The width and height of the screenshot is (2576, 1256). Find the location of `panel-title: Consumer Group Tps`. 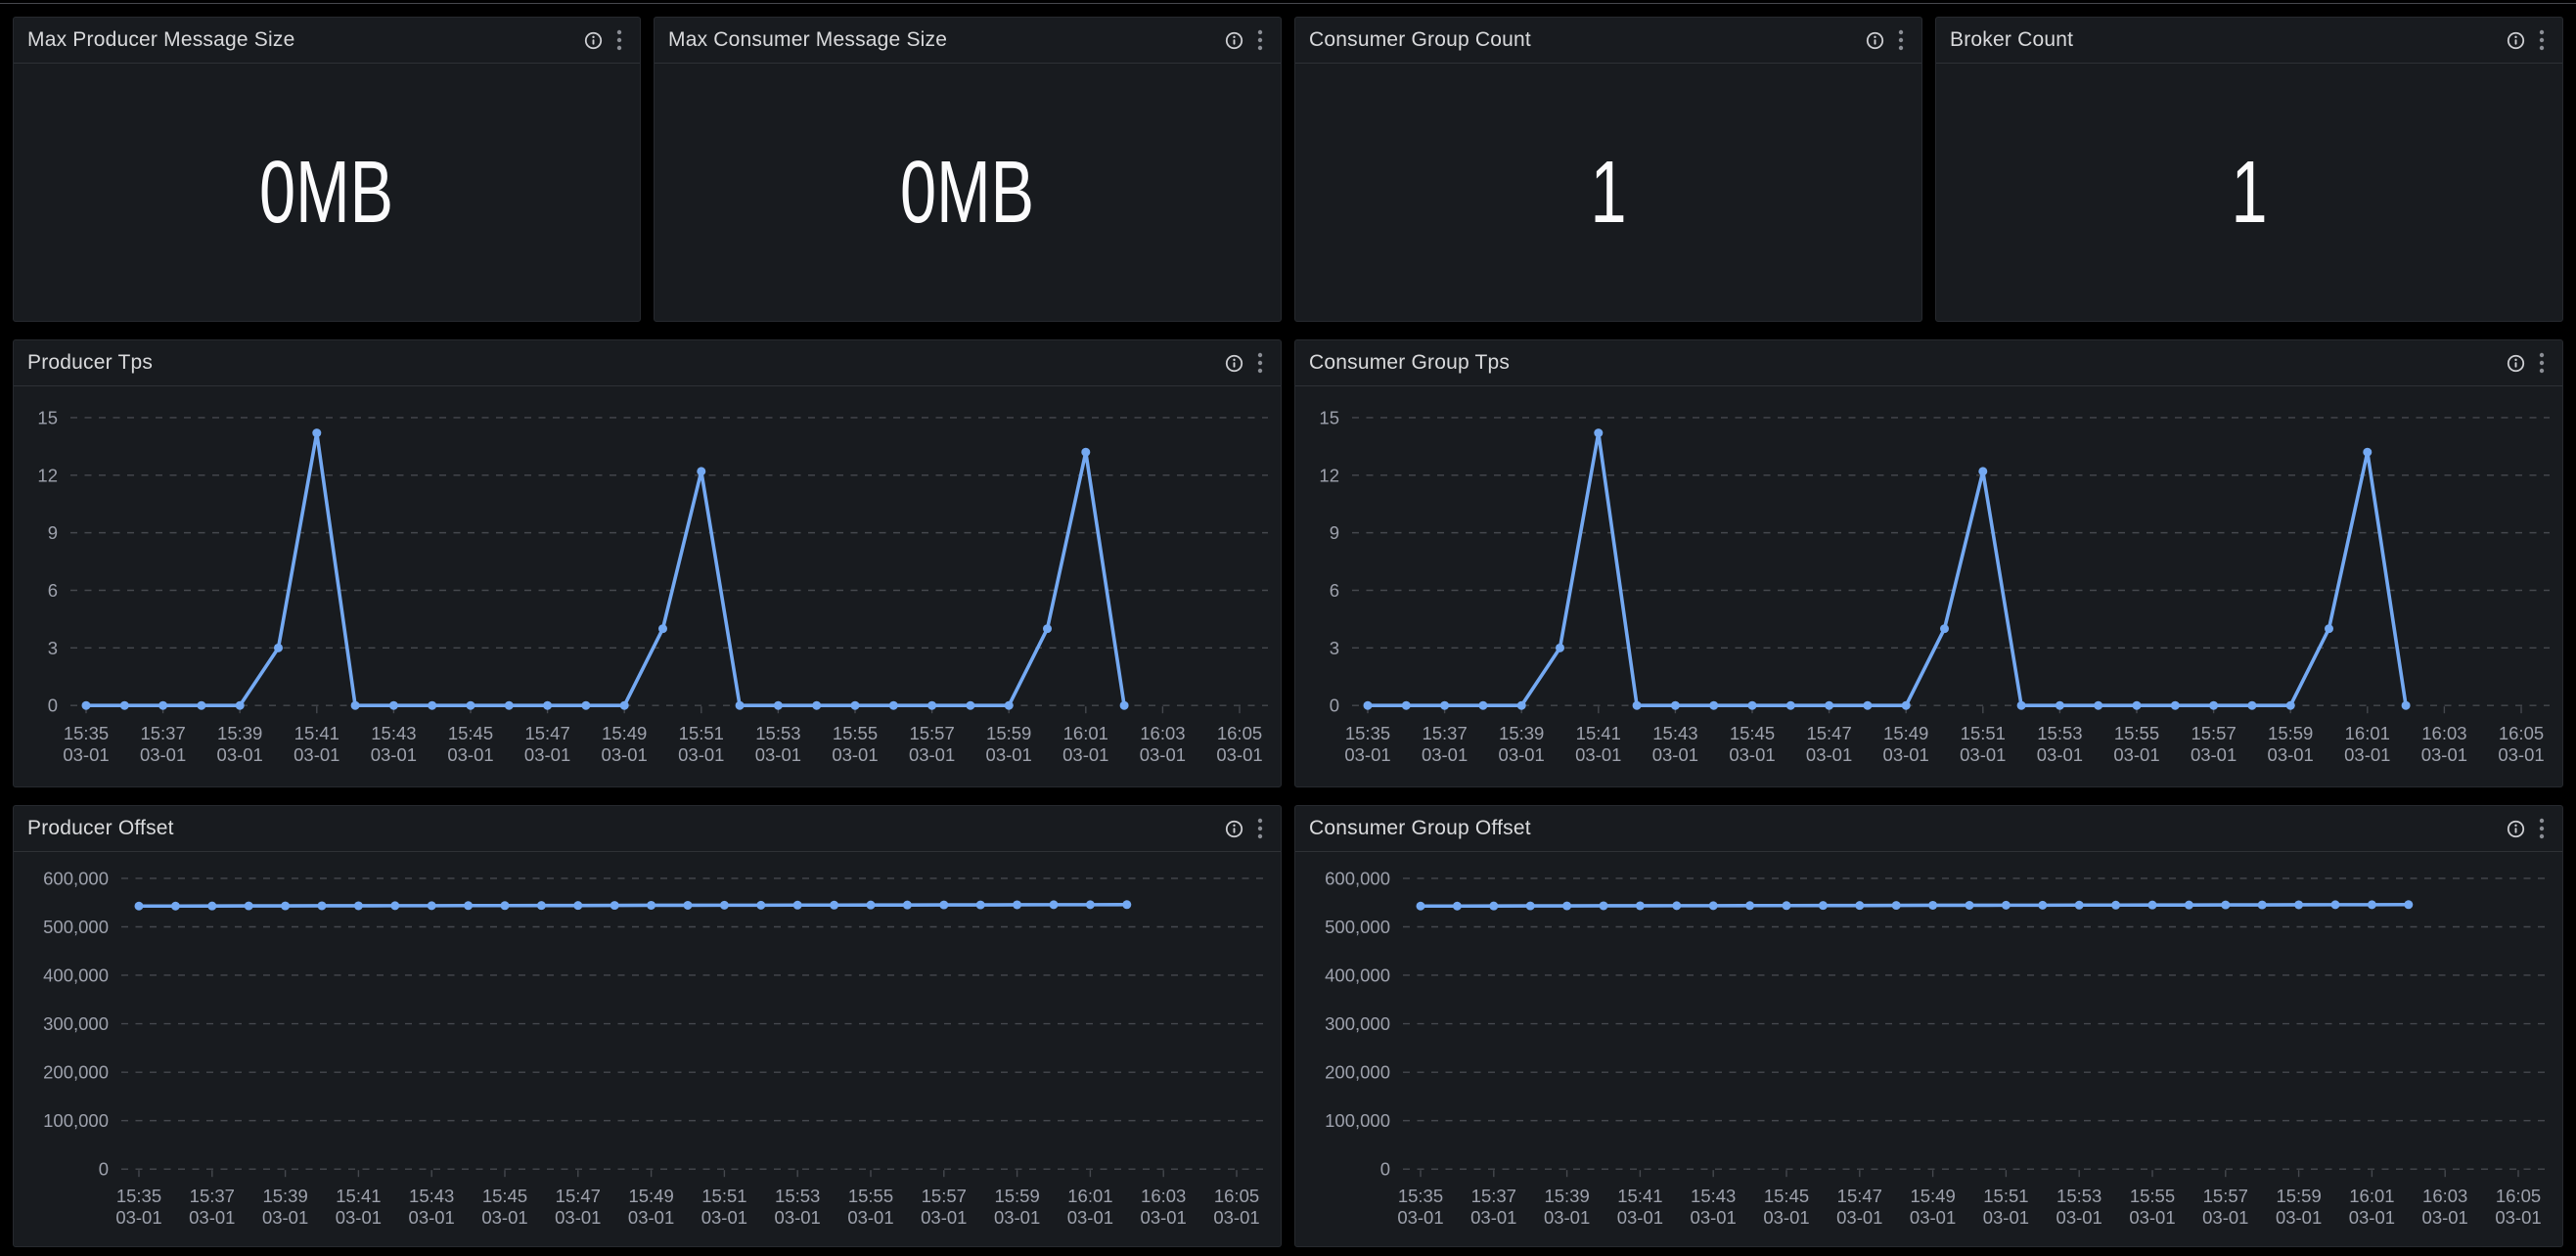

panel-title: Consumer Group Tps is located at coordinates (1410, 363).